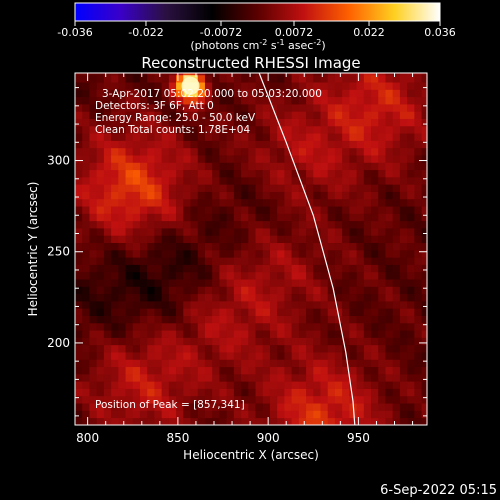 This screenshot has width=500, height=500. I want to click on annotation-line: 3-Apr-2017 05:02:20.000 to 05:03:20.000, so click(212, 94).